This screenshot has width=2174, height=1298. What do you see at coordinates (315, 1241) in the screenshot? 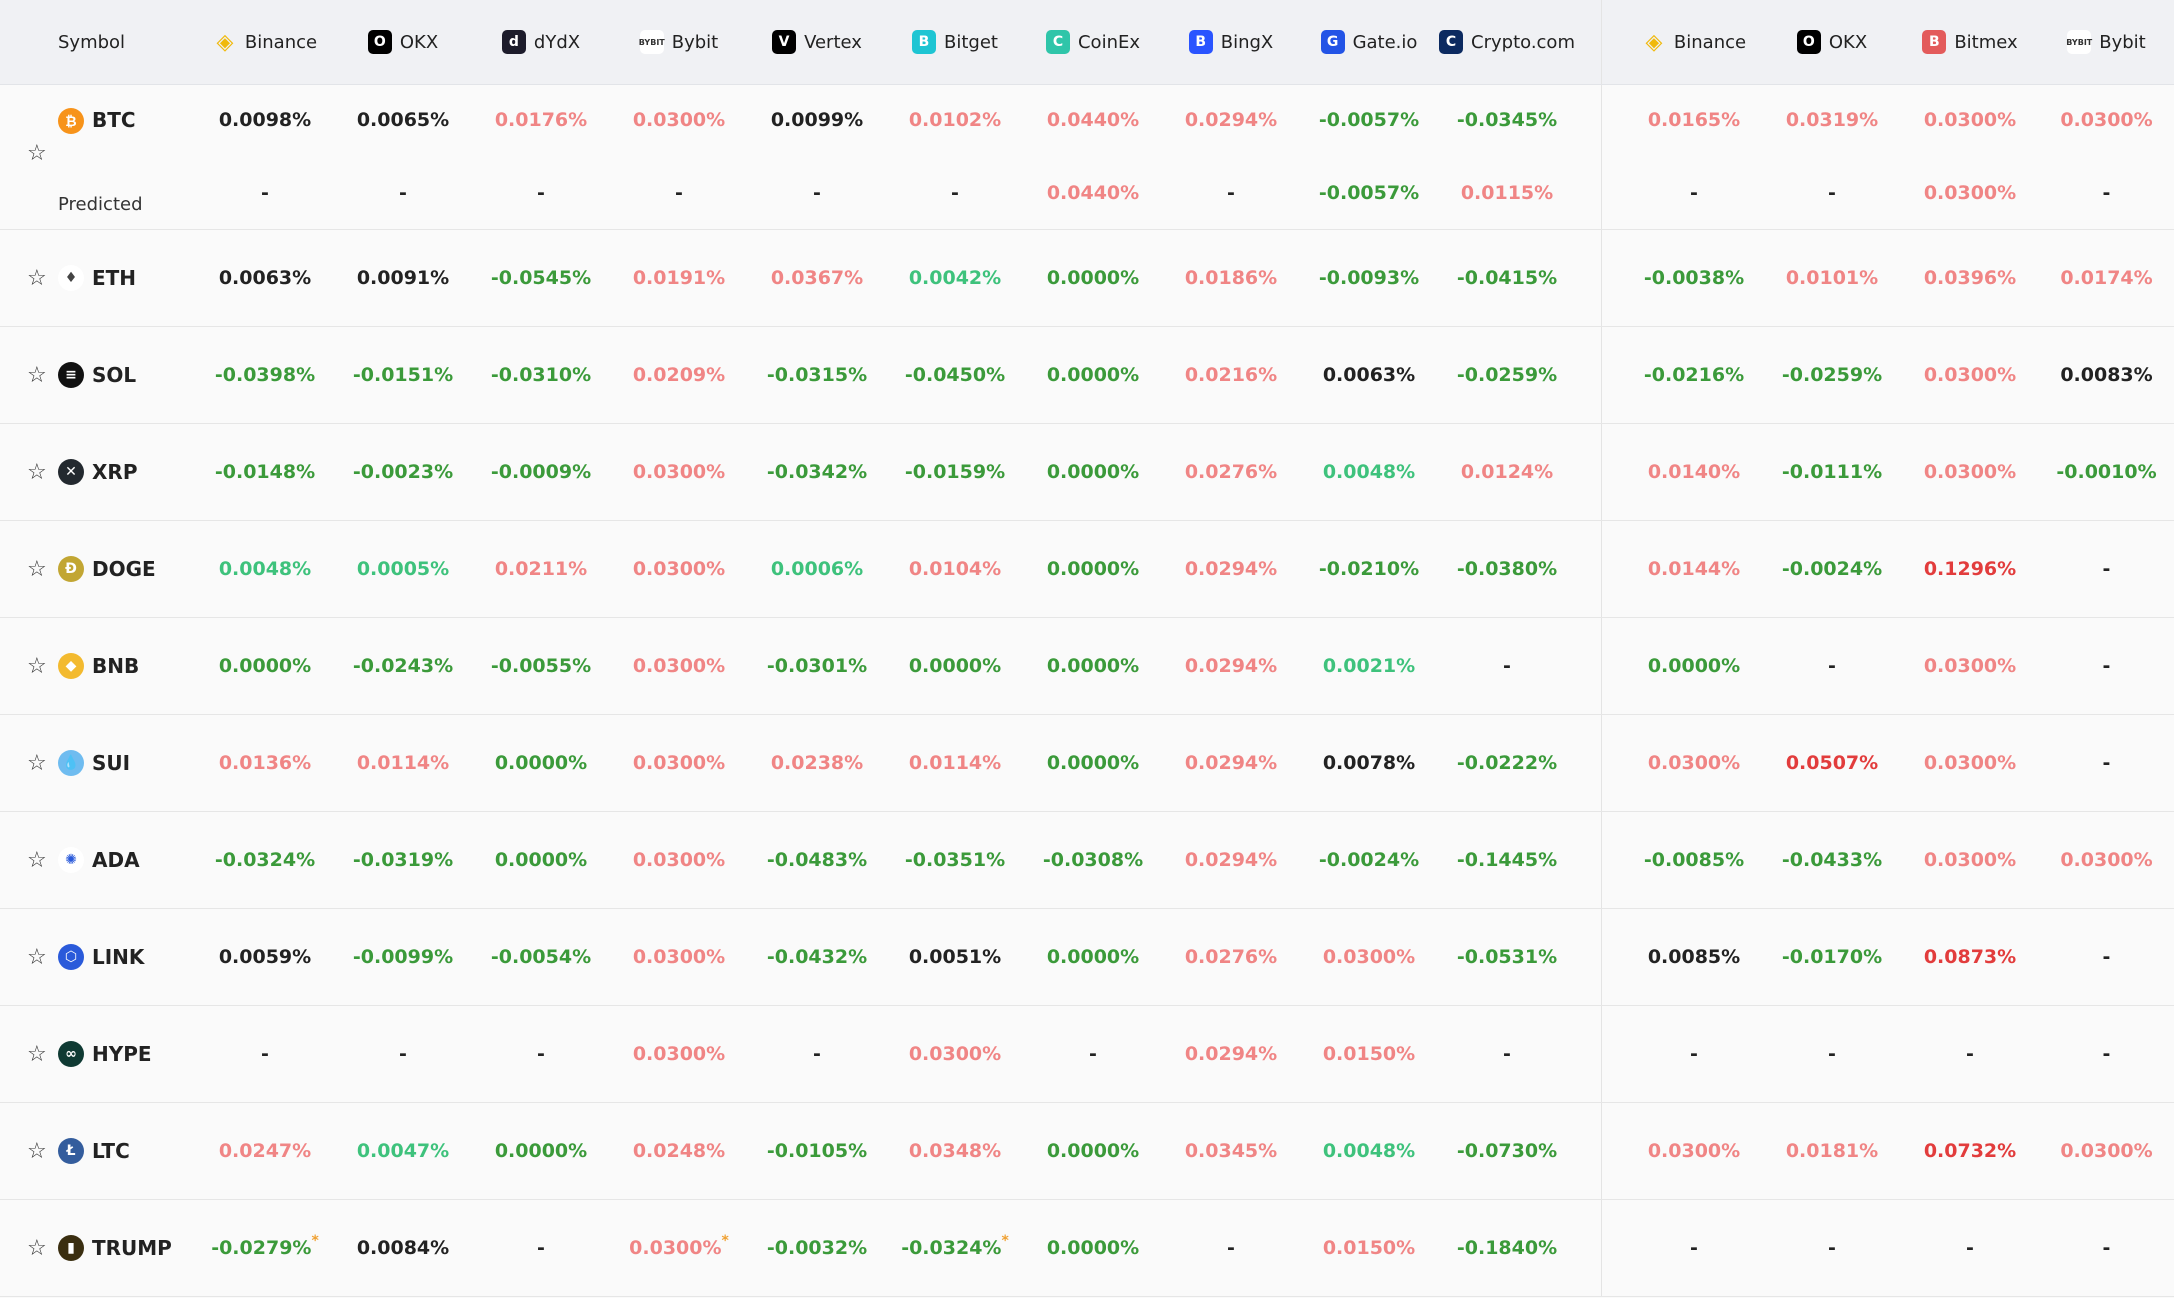
I see `predicted-marker: *` at bounding box center [315, 1241].